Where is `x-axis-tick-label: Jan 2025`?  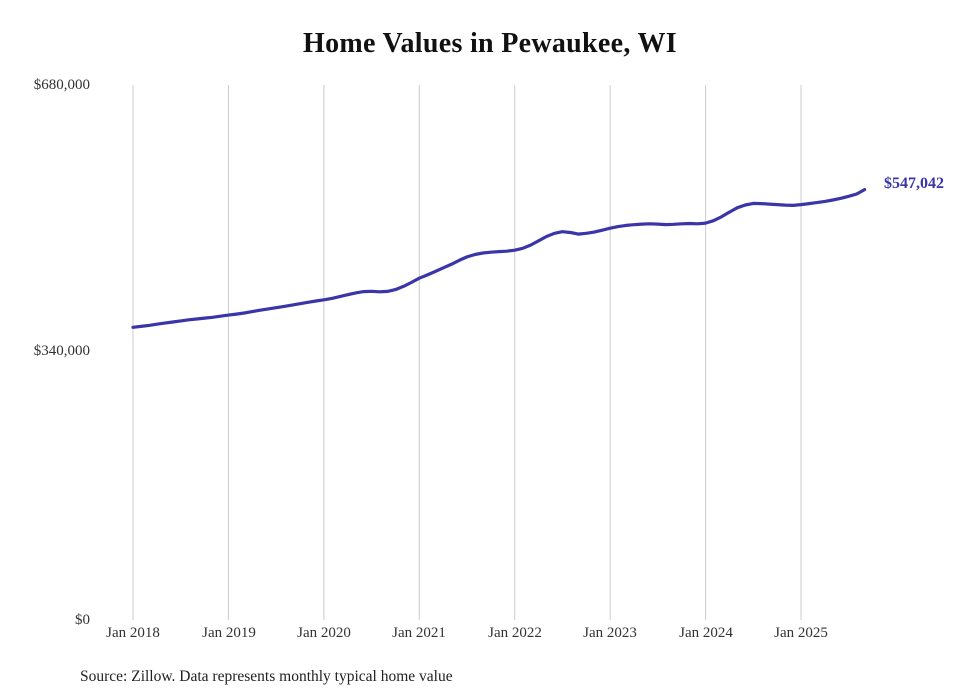
x-axis-tick-label: Jan 2025 is located at coordinates (801, 633).